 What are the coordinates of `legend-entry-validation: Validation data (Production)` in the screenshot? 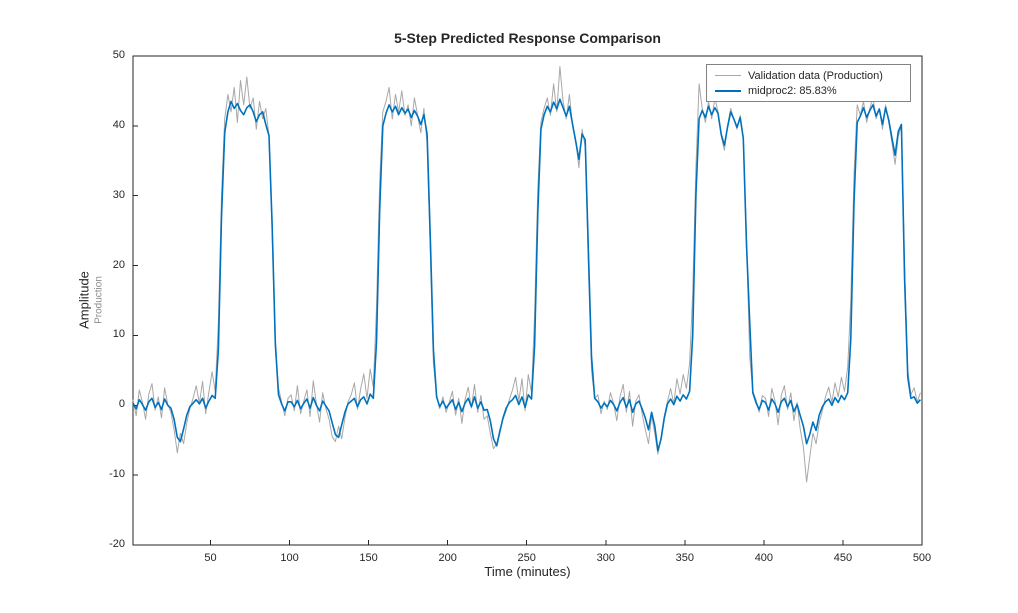 It's located at (808, 75).